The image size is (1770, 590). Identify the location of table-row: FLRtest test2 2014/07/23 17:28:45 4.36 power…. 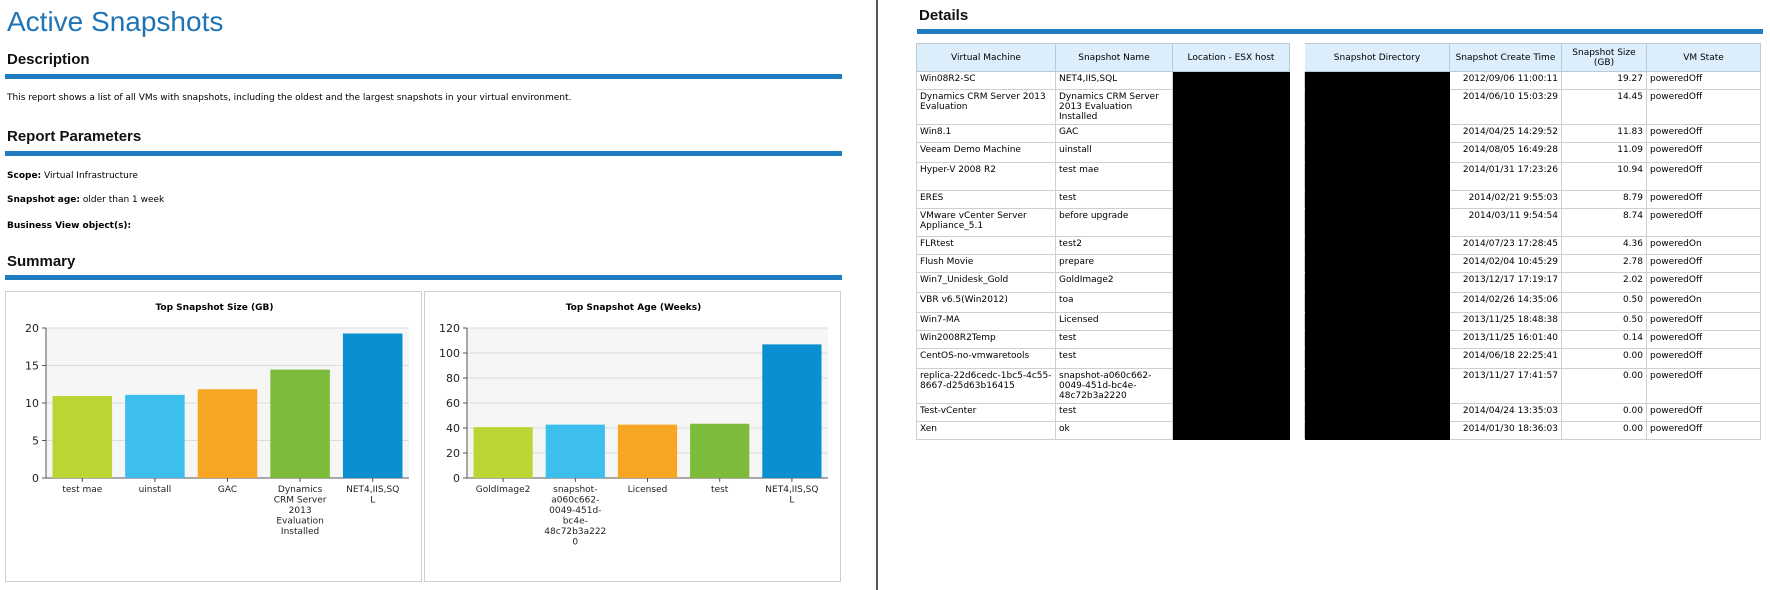
(1338, 245).